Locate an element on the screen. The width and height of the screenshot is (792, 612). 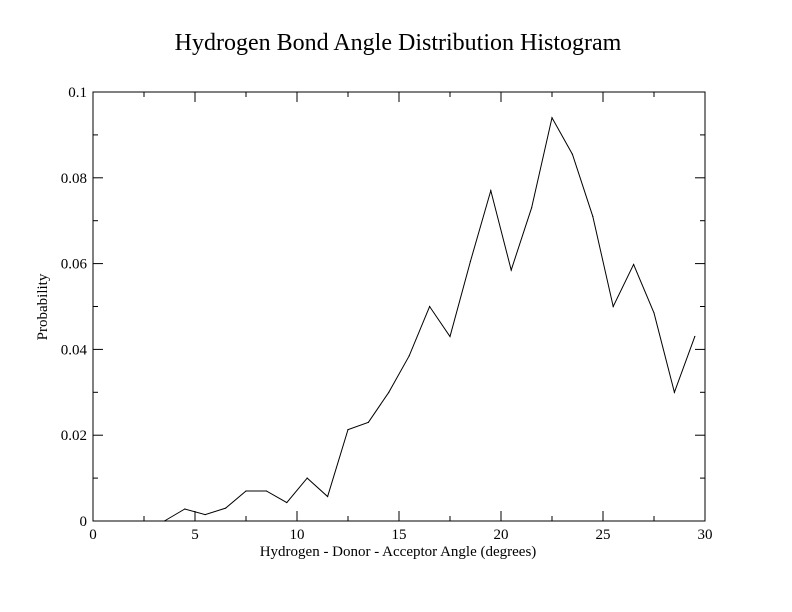
y-tick-label: 0.1 is located at coordinates (77, 93).